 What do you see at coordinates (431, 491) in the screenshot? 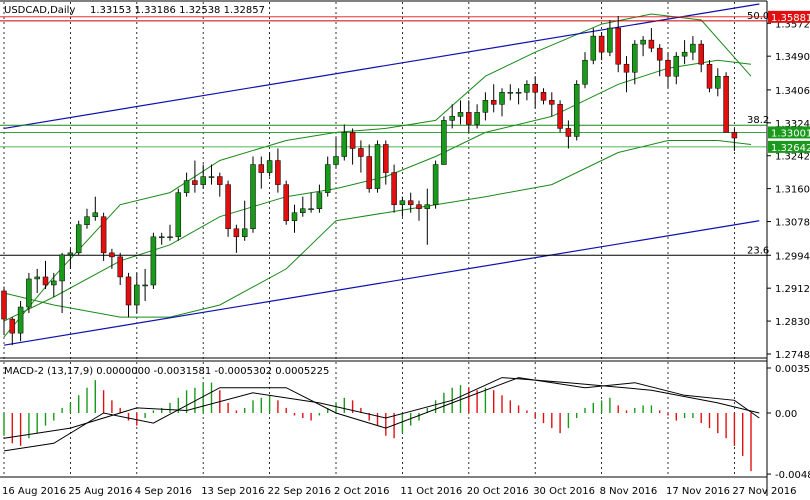
I see `x-tick-label: 11 Oct 2016` at bounding box center [431, 491].